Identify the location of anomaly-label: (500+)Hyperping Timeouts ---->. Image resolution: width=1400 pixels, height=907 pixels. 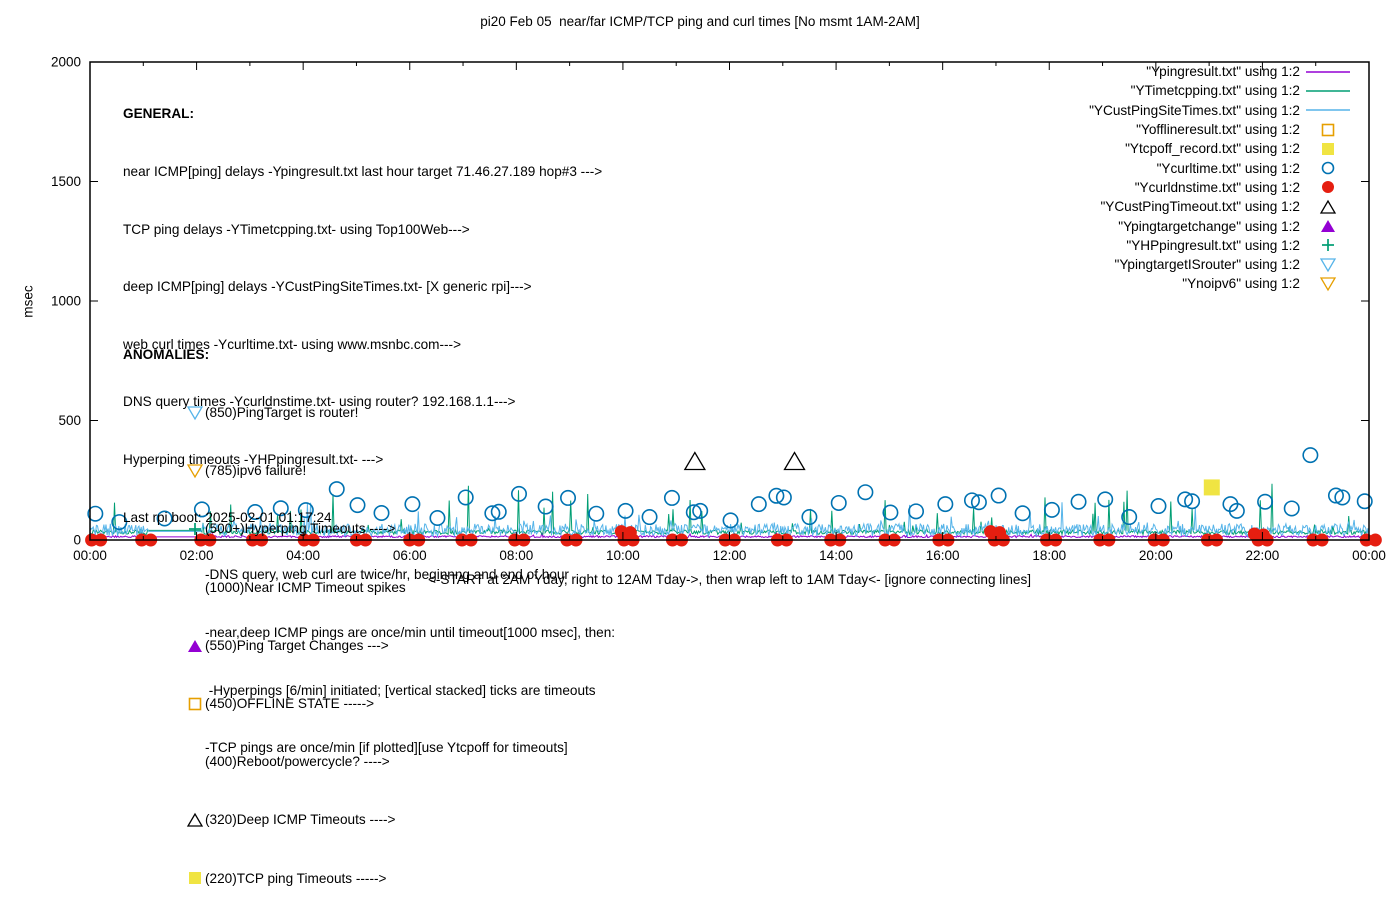
(300, 529).